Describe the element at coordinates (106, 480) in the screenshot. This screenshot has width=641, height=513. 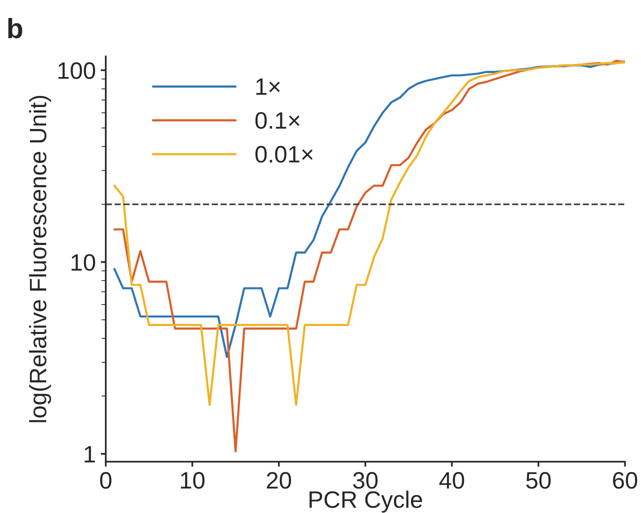
I see `x-tick-label: 0` at that location.